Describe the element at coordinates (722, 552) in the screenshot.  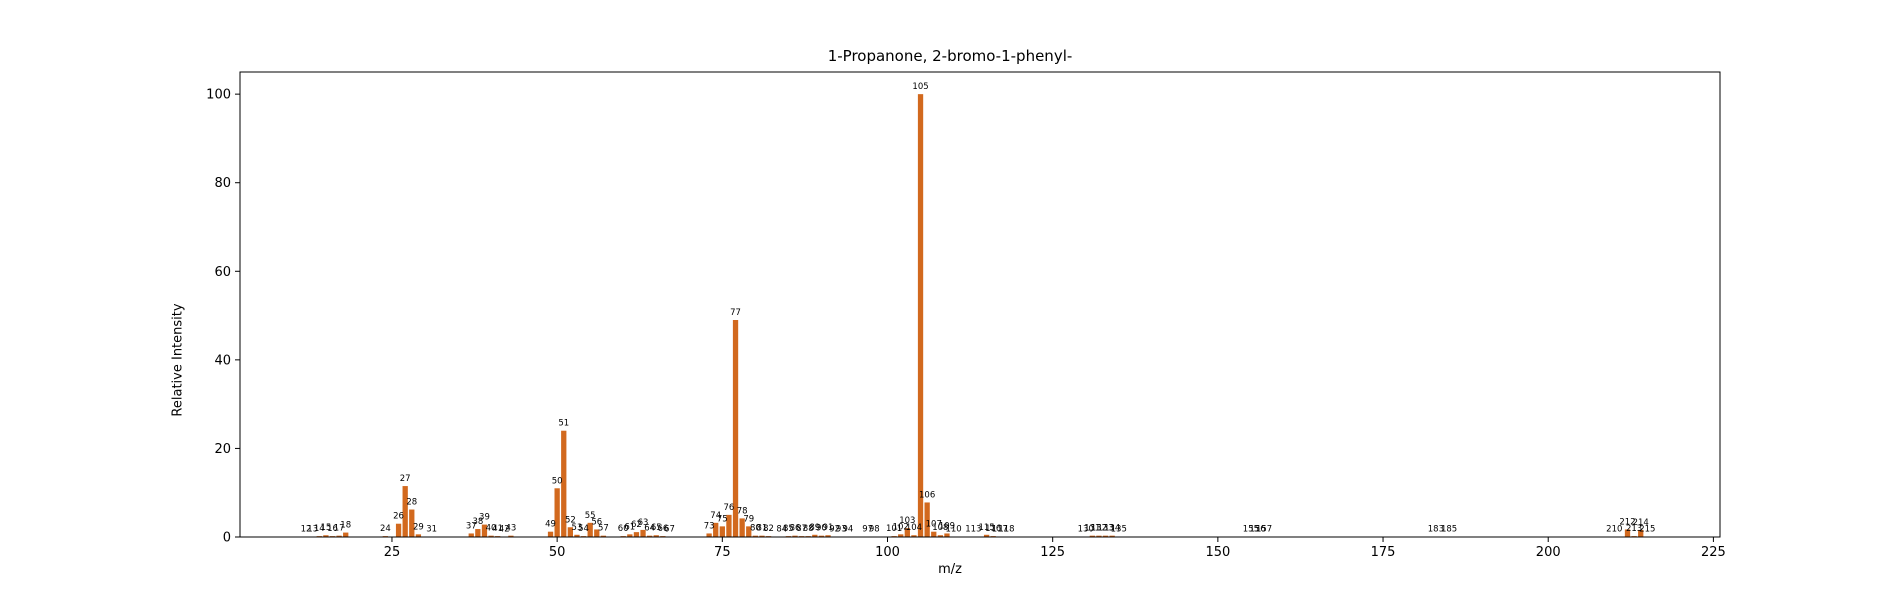
I see `x-tick-label-75: 75` at that location.